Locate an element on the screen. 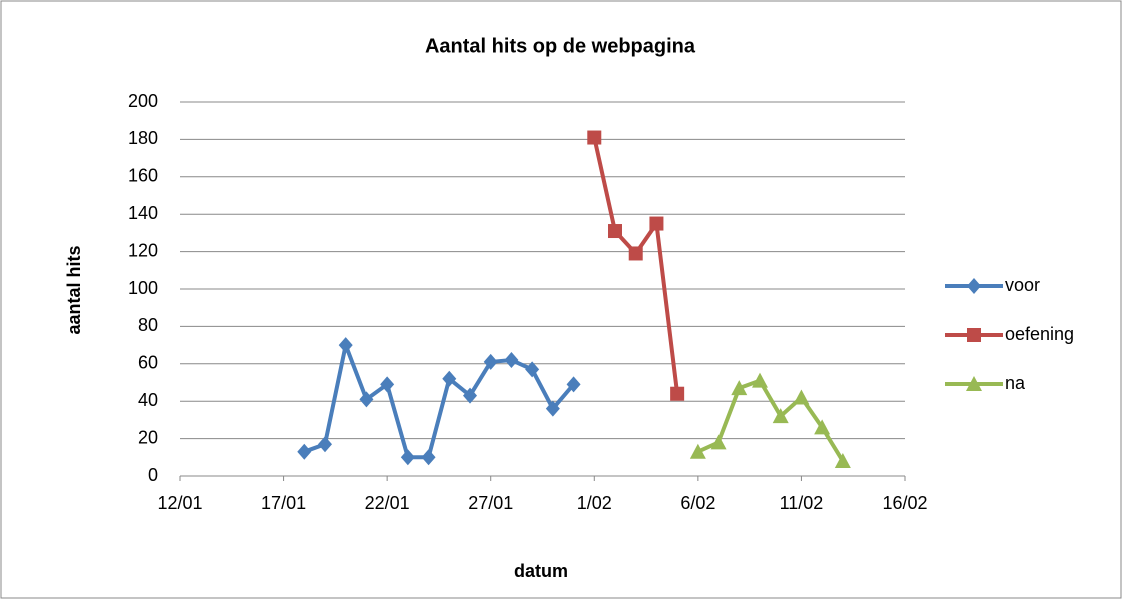 This screenshot has height=599, width=1122. y-tick-label: 120 is located at coordinates (143, 250).